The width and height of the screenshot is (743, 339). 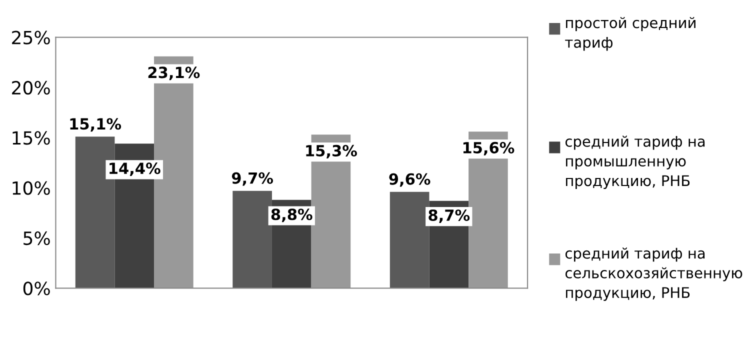 What do you see at coordinates (291, 215) in the screenshot?
I see `data-label: 8,8%` at bounding box center [291, 215].